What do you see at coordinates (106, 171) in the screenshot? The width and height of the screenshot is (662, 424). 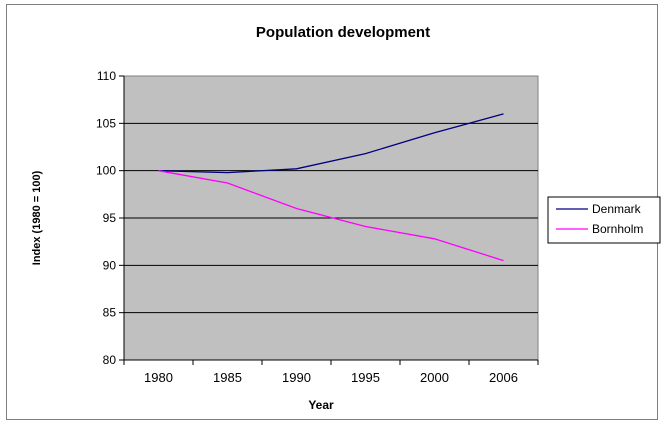 I see `y-tick-label: 100` at bounding box center [106, 171].